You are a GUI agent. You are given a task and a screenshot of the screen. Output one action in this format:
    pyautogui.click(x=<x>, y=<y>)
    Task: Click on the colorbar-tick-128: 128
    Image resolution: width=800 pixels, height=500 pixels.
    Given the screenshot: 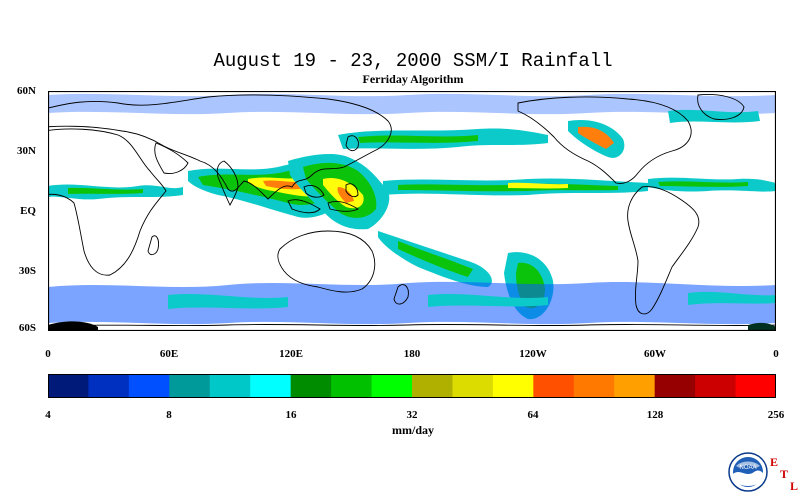 What is the action you would take?
    pyautogui.click(x=655, y=415)
    